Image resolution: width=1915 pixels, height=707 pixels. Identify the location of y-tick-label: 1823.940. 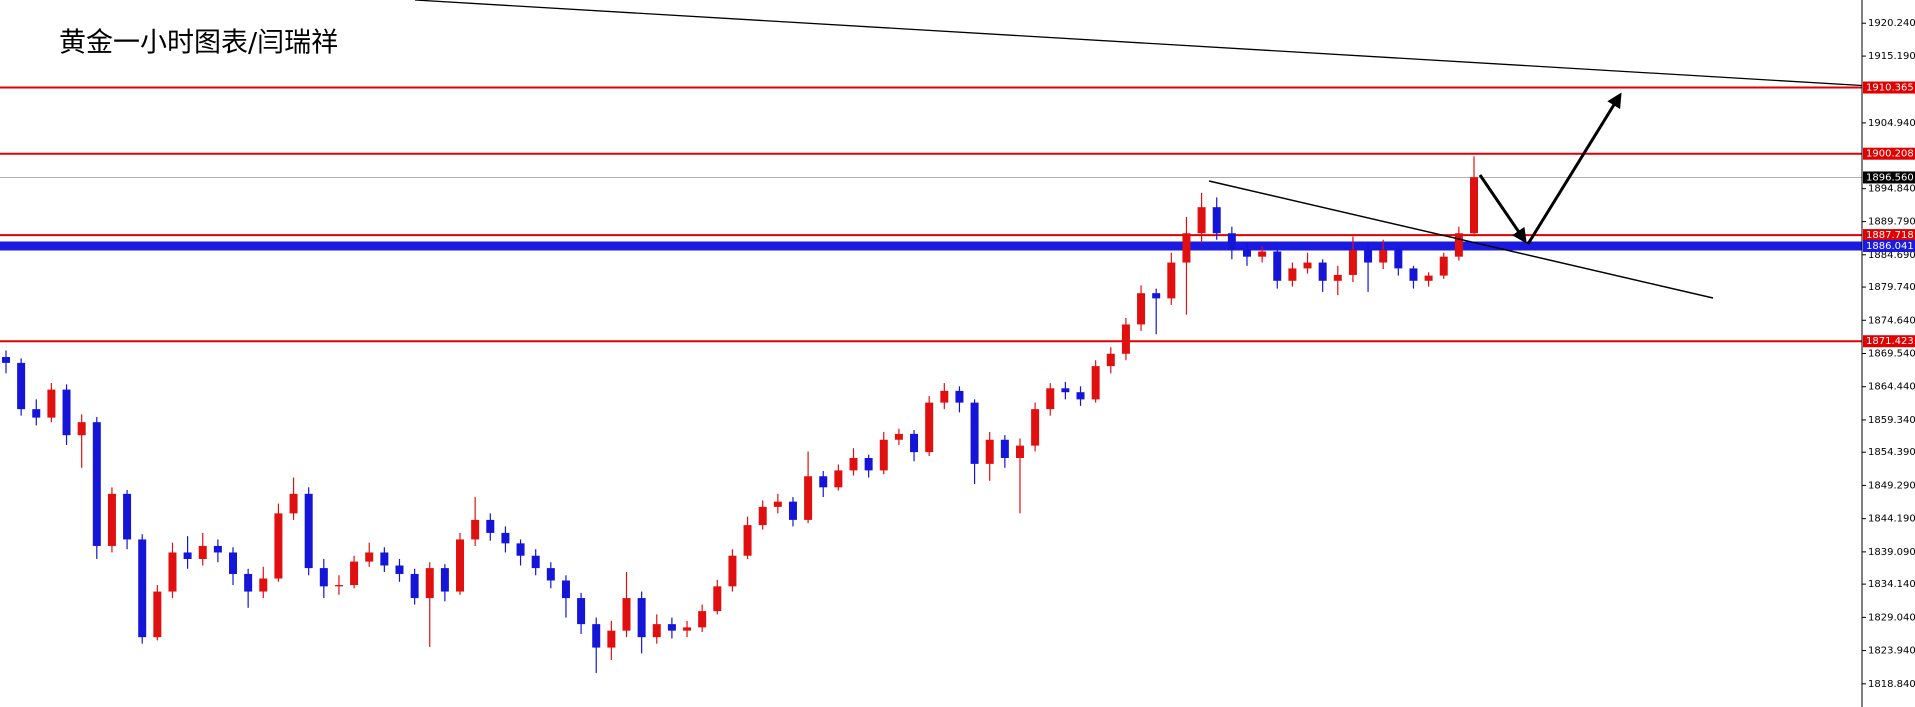
(1891, 651).